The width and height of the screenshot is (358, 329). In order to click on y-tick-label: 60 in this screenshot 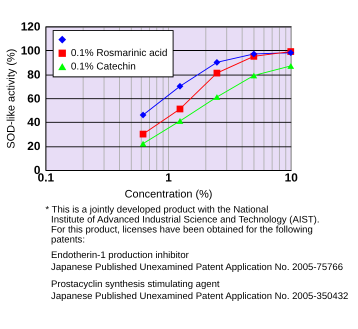, I will do `click(34, 98)`.